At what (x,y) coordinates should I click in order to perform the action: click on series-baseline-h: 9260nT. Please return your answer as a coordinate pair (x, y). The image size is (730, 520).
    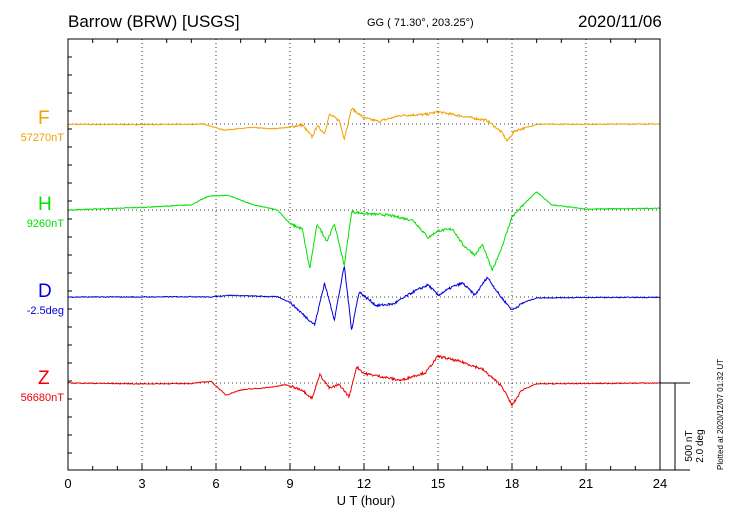
    Looking at the image, I should click on (45, 224).